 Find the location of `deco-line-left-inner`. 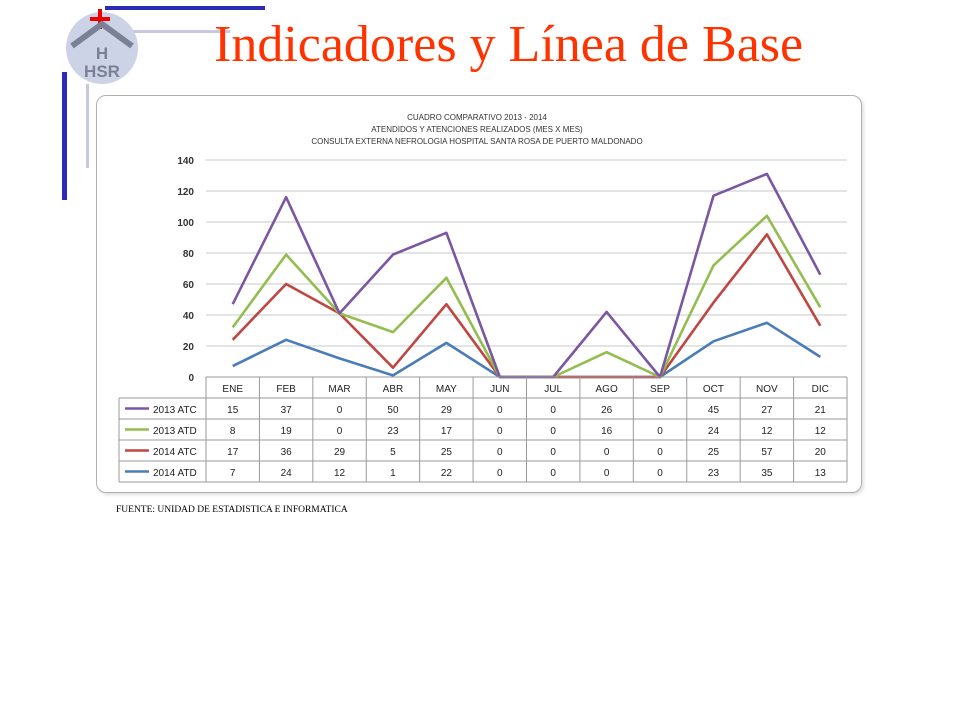

deco-line-left-inner is located at coordinates (87, 126).